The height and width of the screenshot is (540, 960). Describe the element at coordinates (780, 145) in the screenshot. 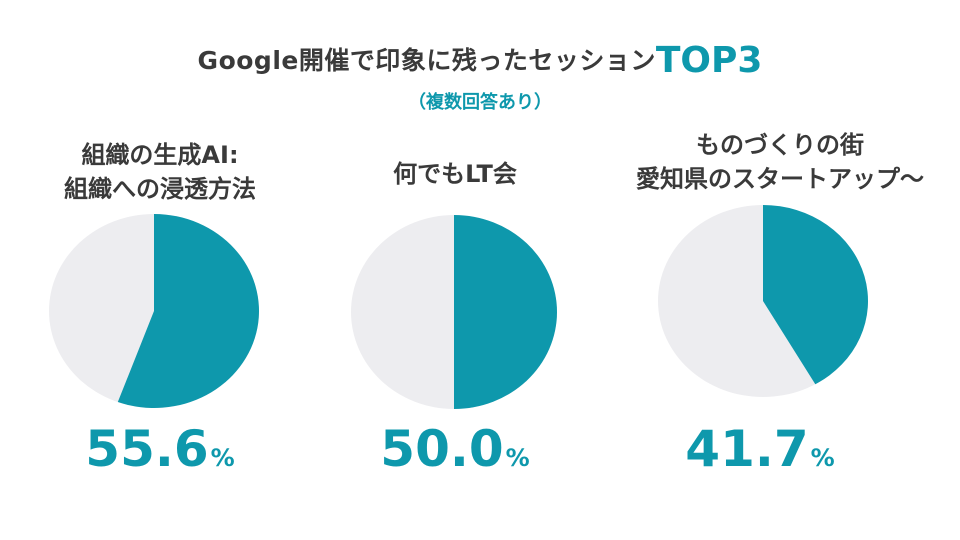

I see `panel-title-line: ものづくりの街` at that location.